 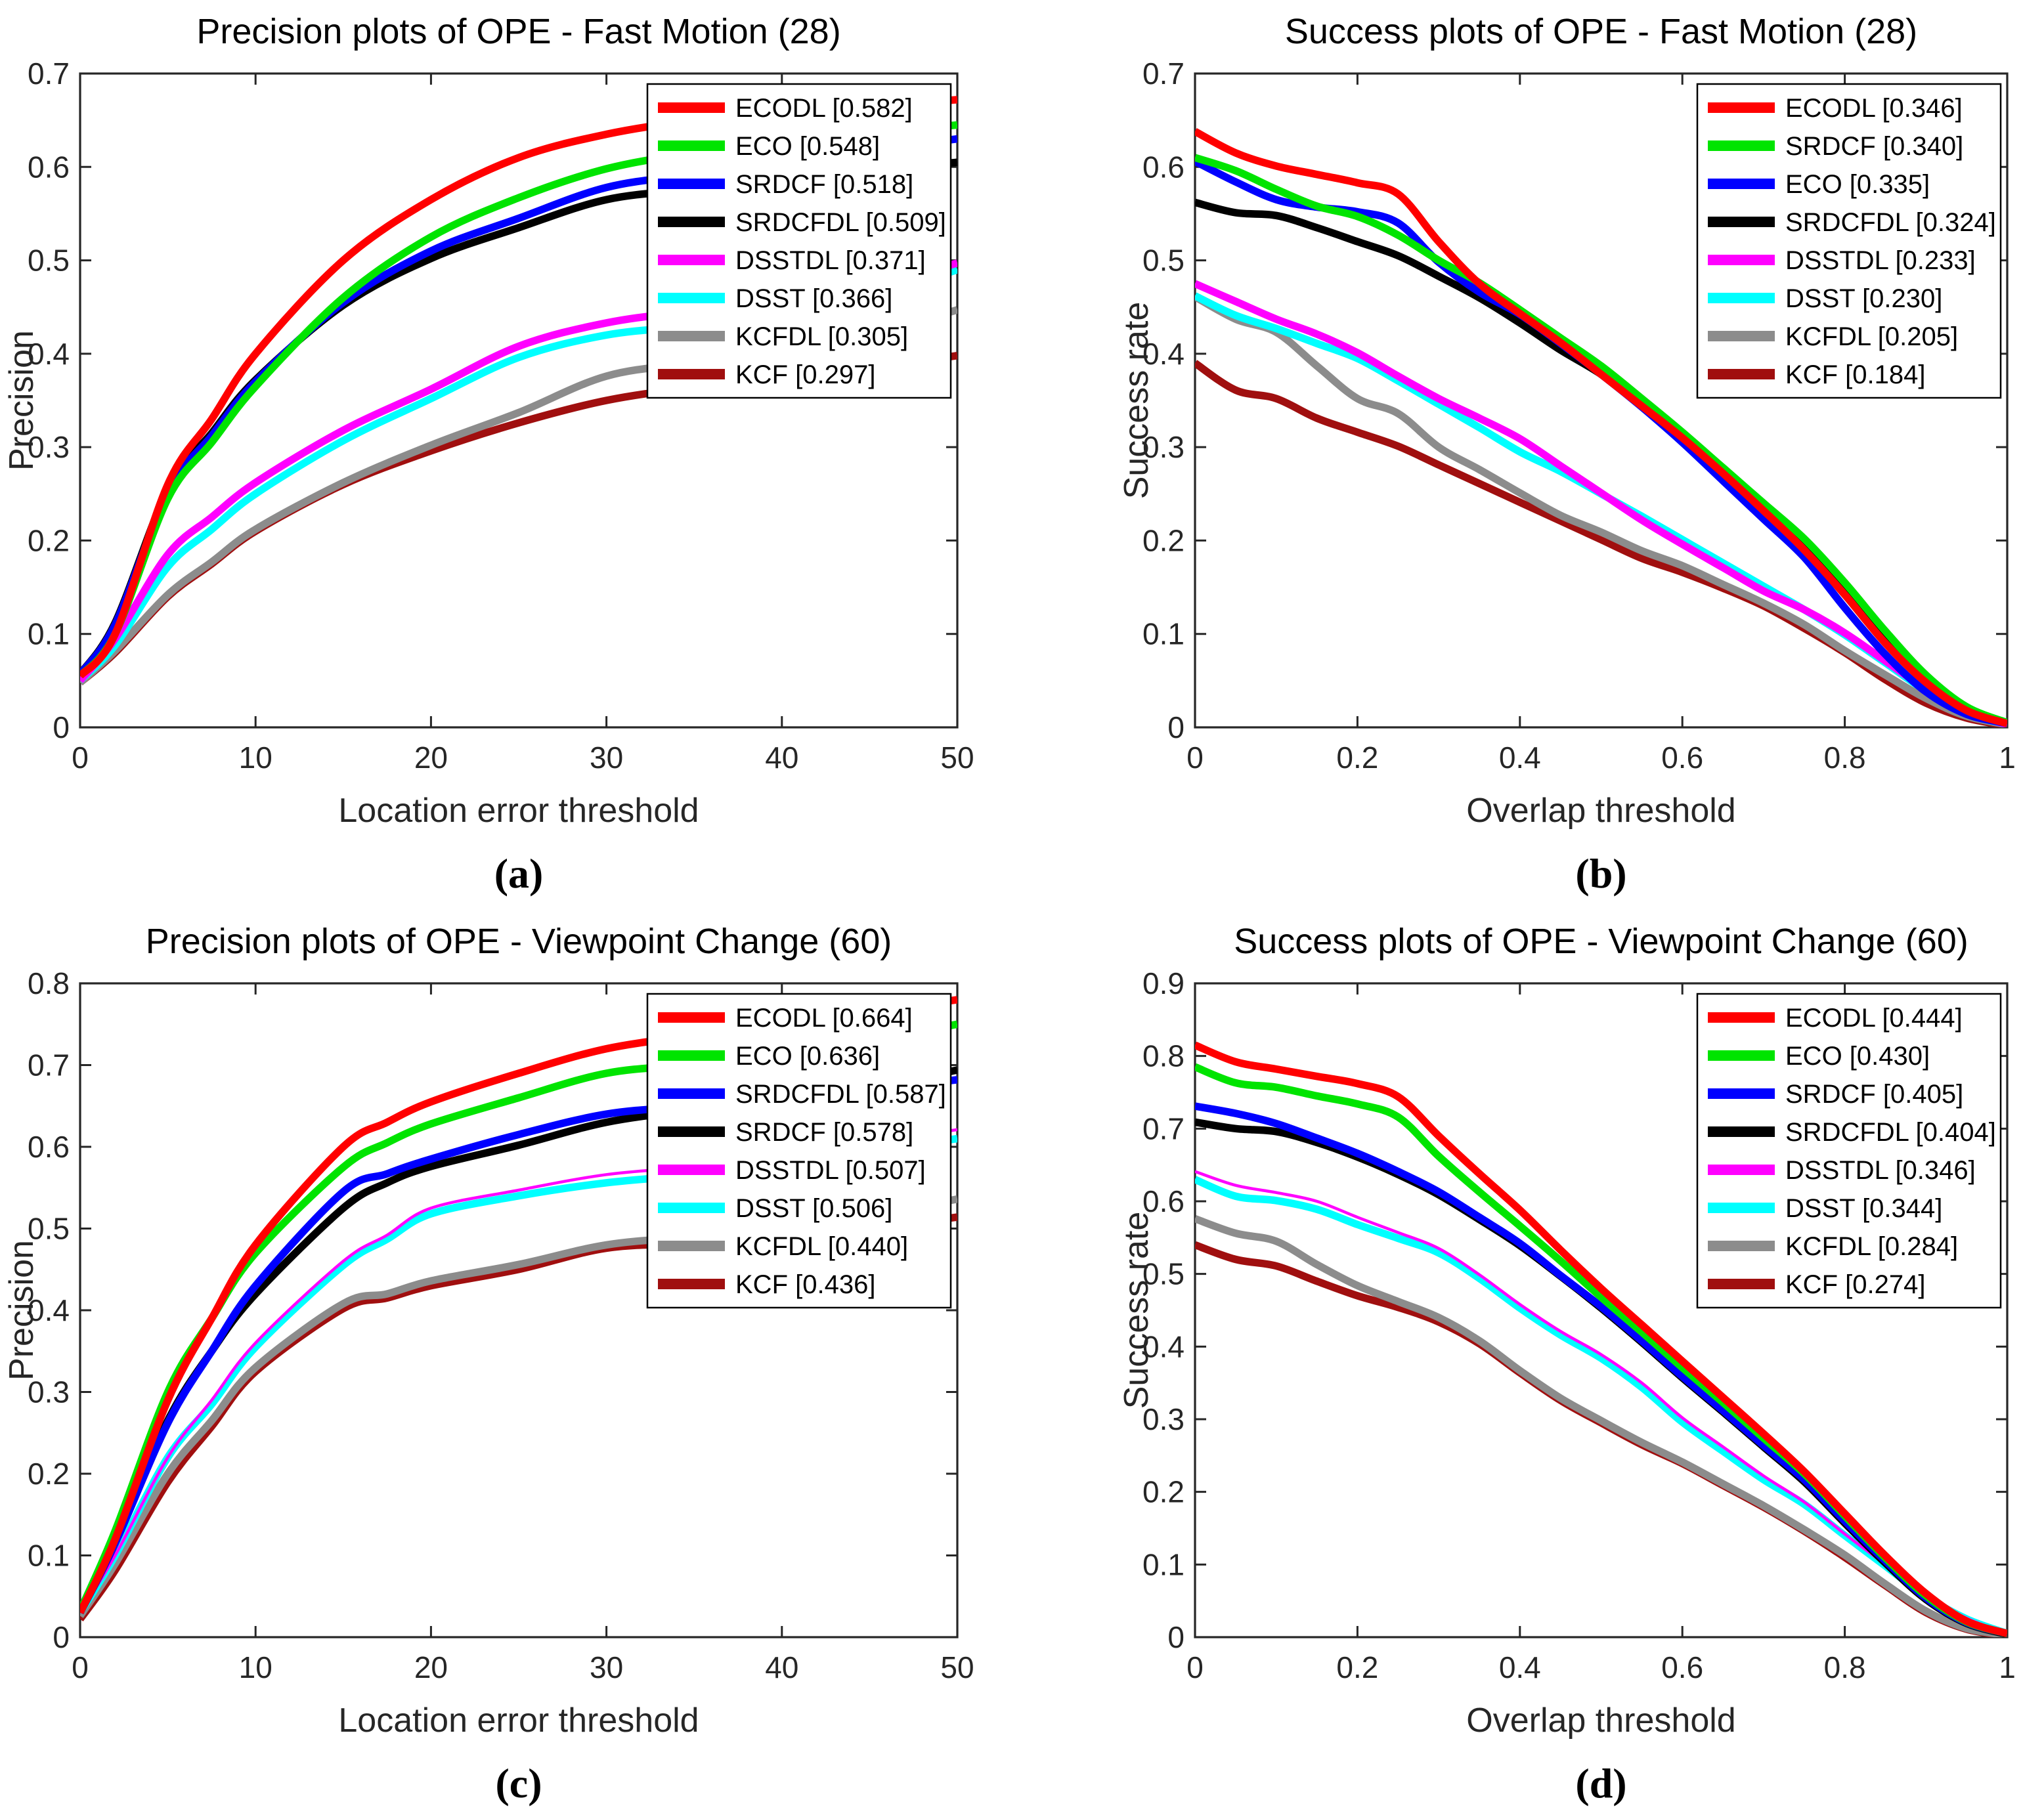 I want to click on legend-label-kcf: KCF [0.297], so click(x=805, y=374).